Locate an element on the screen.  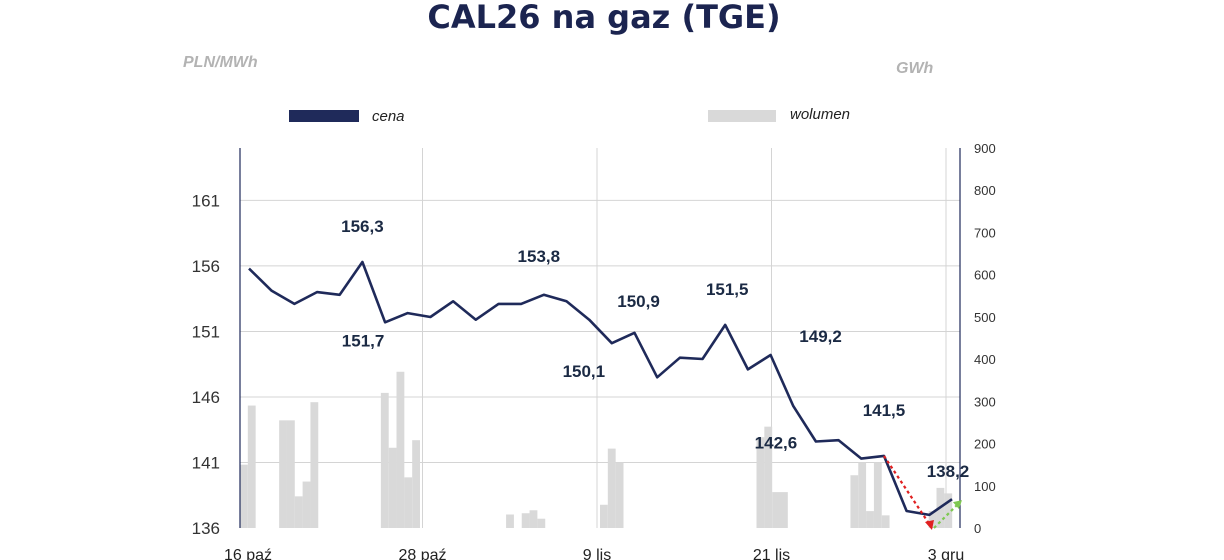
right-tick-label: 100 is located at coordinates (985, 486).